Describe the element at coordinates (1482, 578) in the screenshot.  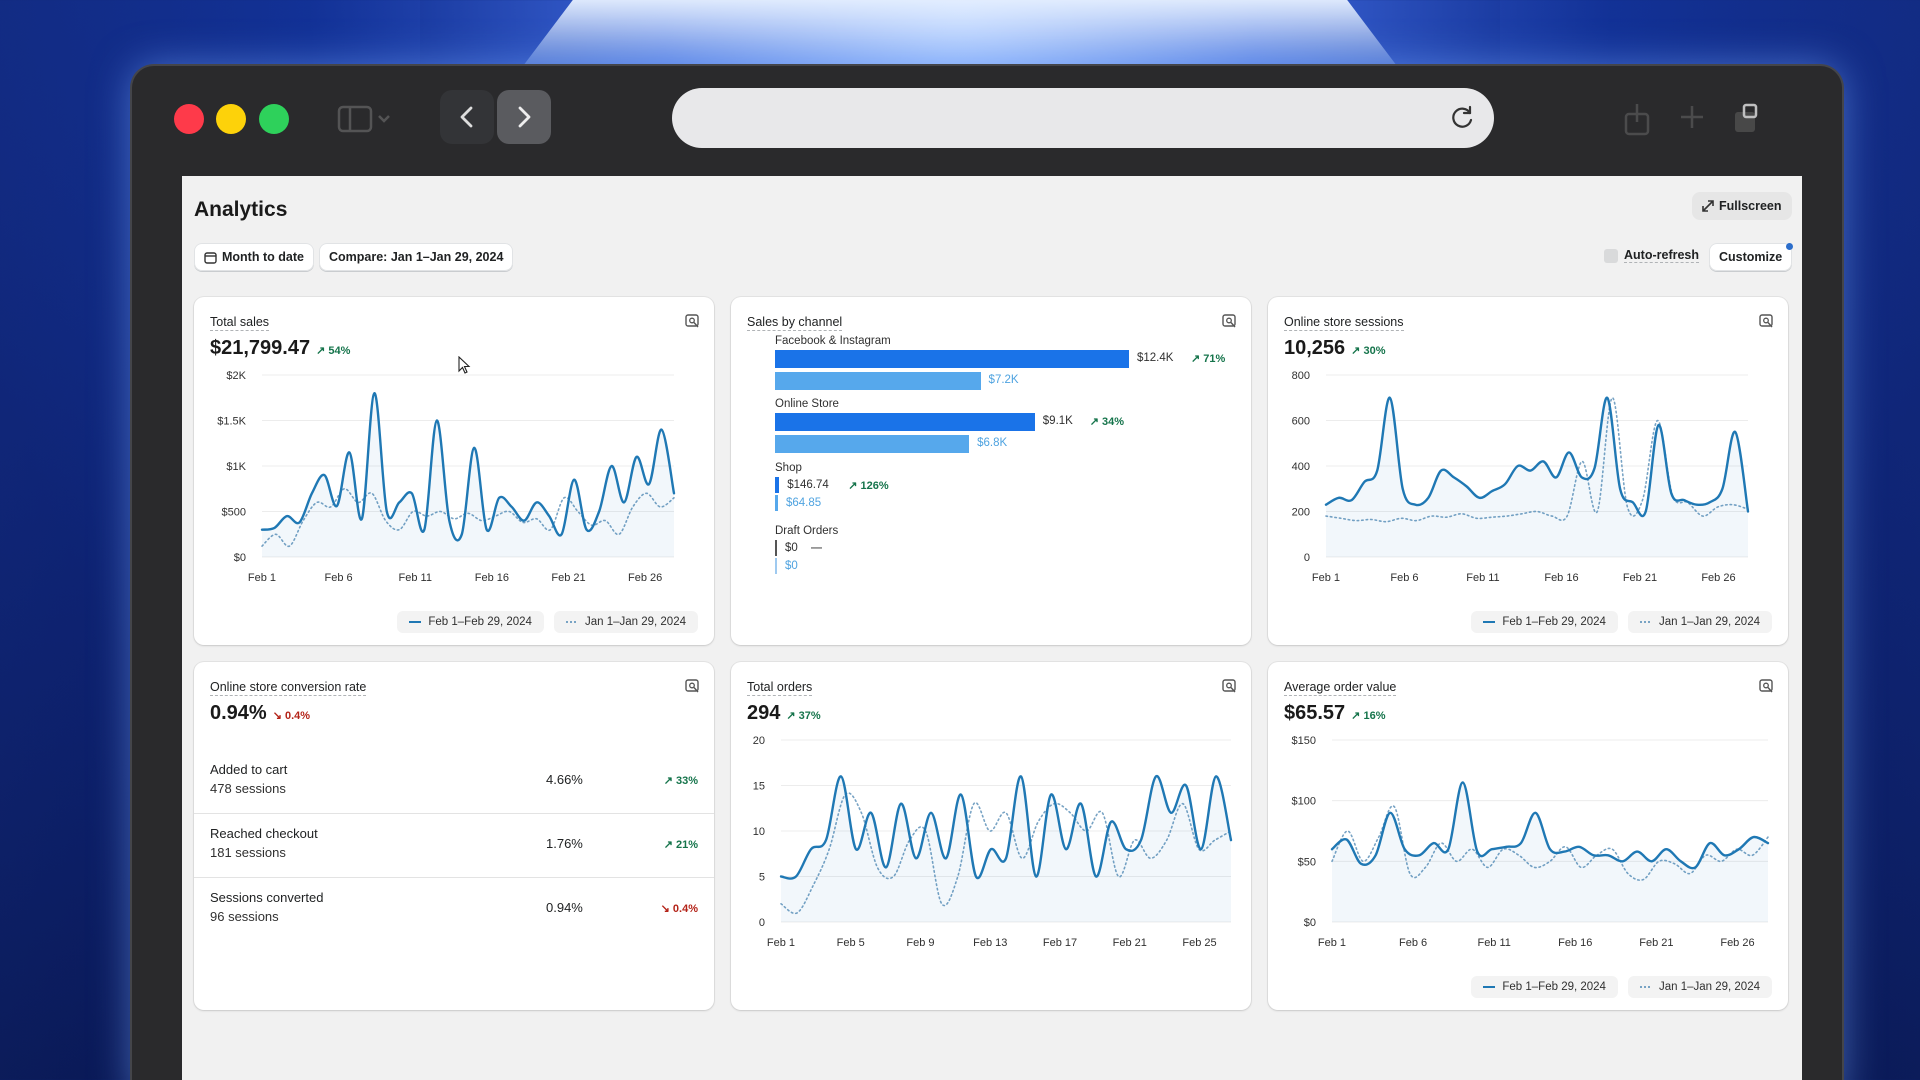
I see `x-tick-label: Feb 11` at that location.